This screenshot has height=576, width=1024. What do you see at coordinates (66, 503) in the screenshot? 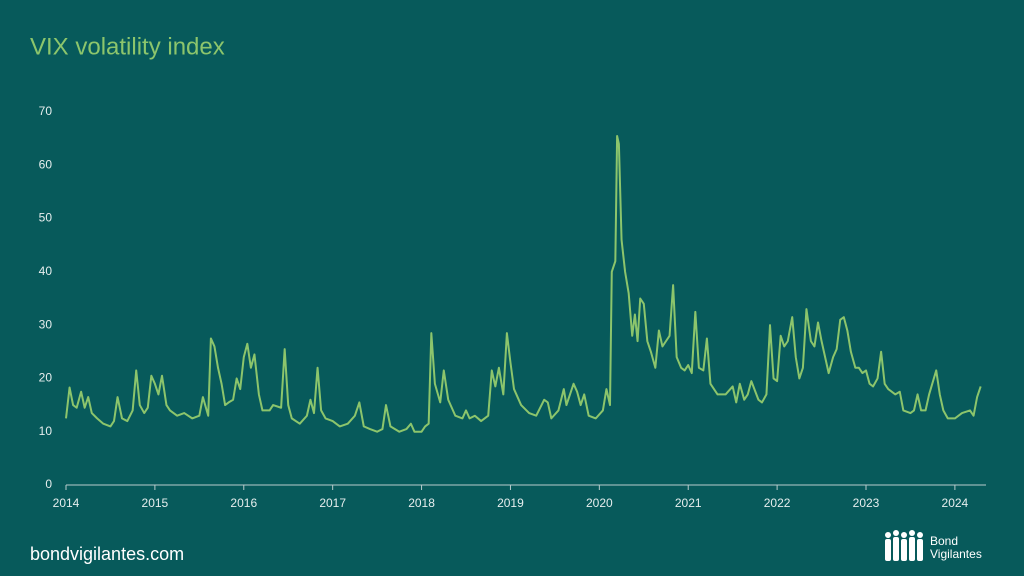
I see `x-tick-label: 2014` at bounding box center [66, 503].